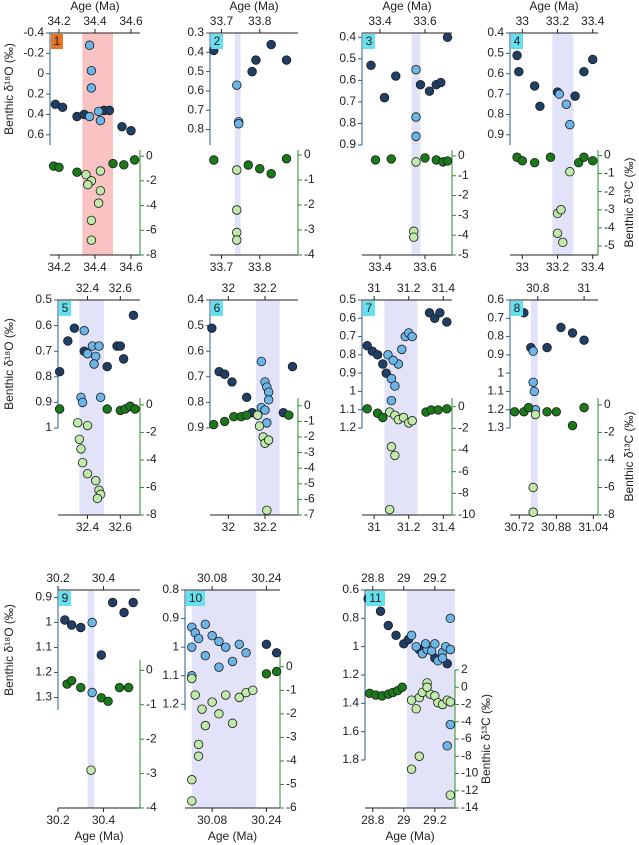 This screenshot has height=845, width=639. I want to click on panel-label: 4, so click(517, 41).